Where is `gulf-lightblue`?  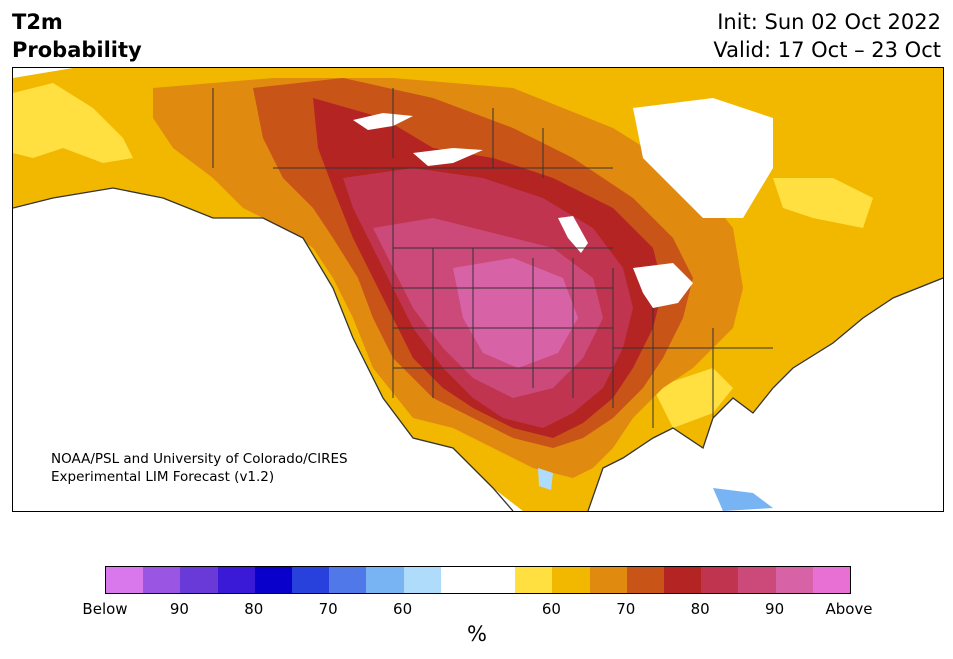 gulf-lightblue is located at coordinates (545, 479).